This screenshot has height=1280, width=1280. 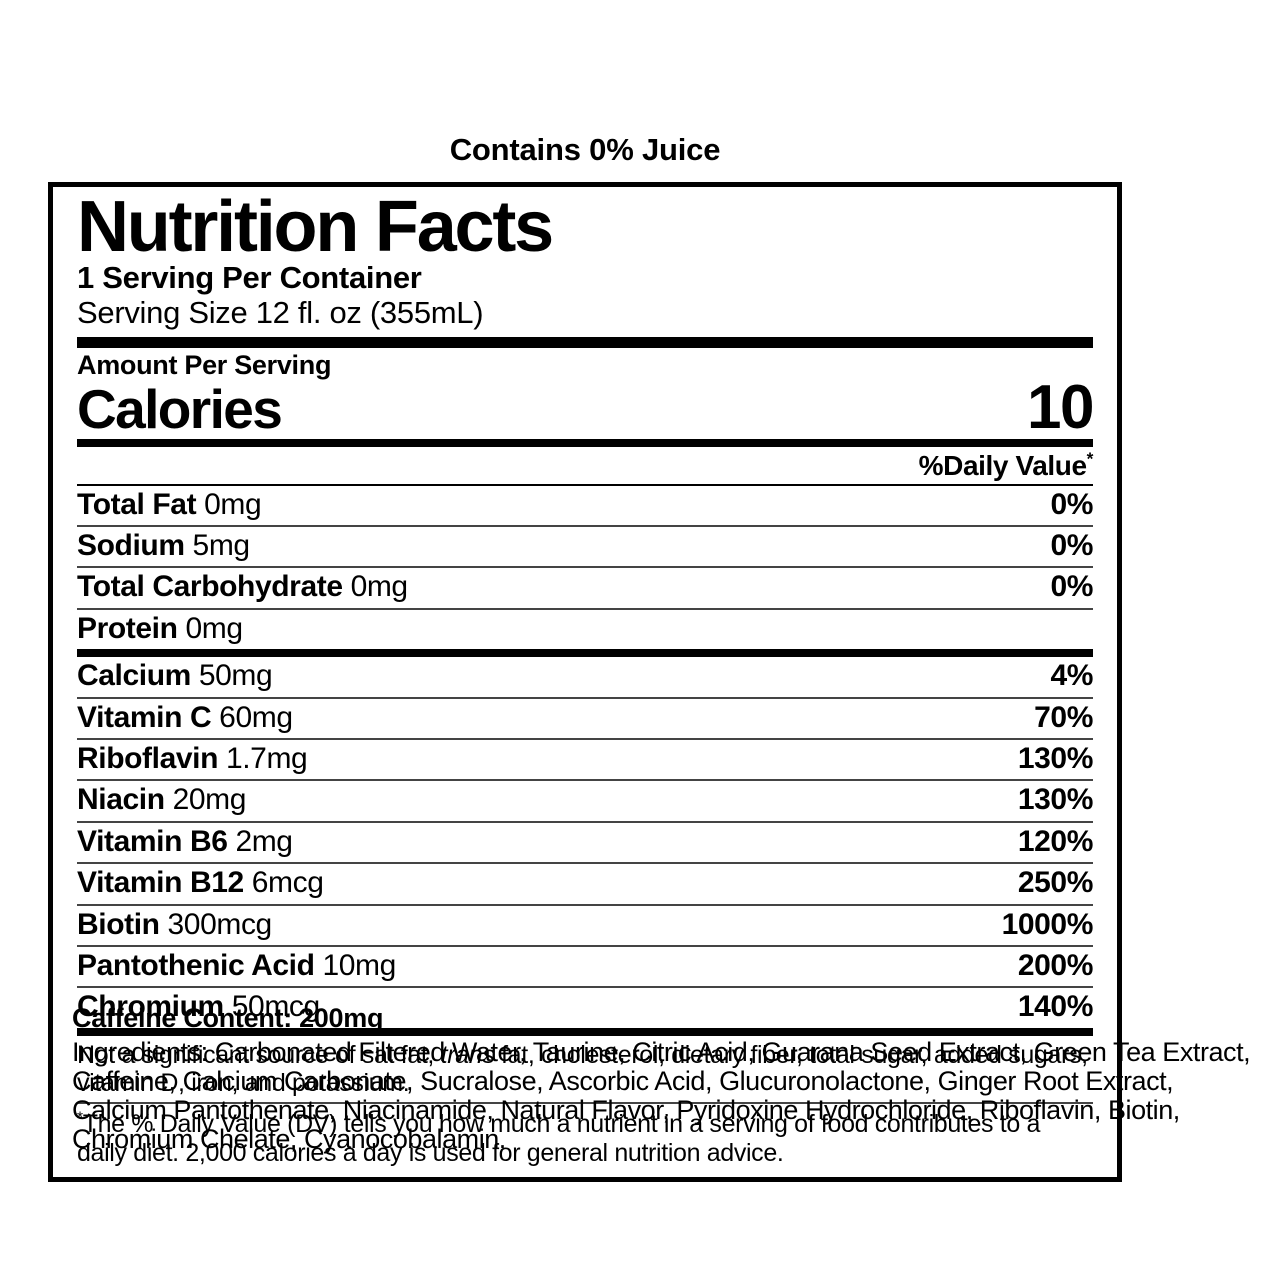 I want to click on nutrient-label: Vitamin B6 2mg, so click(x=185, y=841).